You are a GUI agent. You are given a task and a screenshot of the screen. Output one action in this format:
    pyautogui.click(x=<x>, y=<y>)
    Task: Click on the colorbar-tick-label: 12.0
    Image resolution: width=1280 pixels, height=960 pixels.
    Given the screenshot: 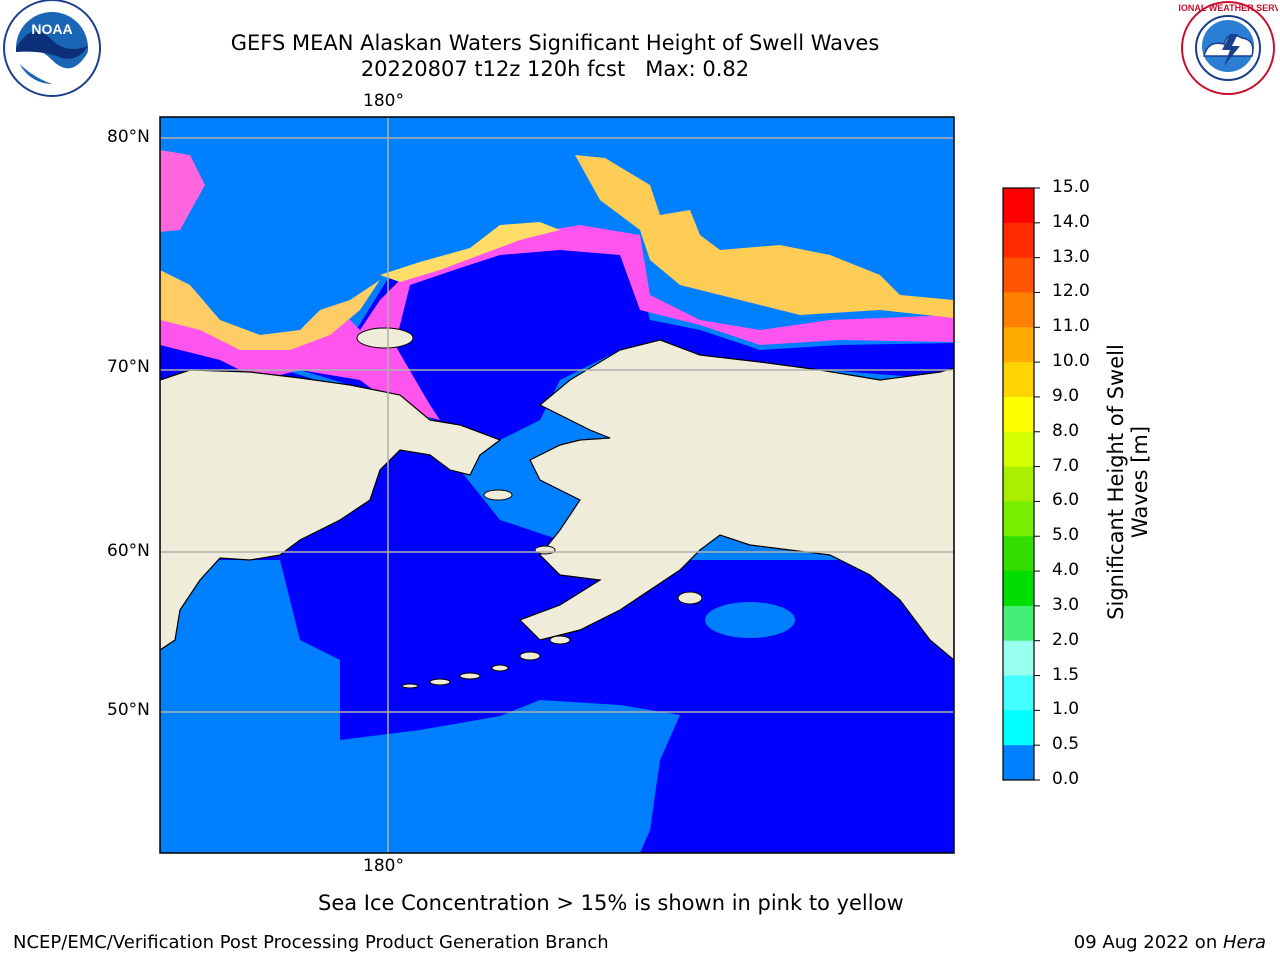 What is the action you would take?
    pyautogui.click(x=1071, y=291)
    